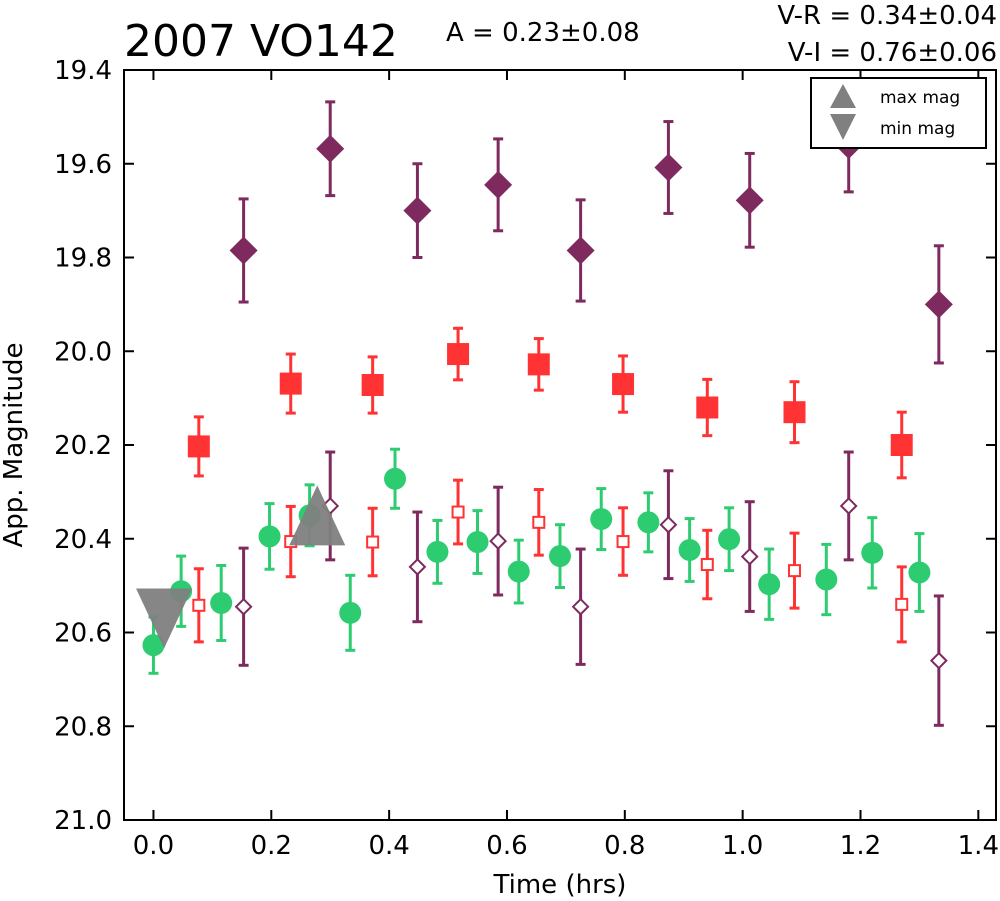 This screenshot has width=1000, height=901. I want to click on x-tick-label: 0.0, so click(153, 846).